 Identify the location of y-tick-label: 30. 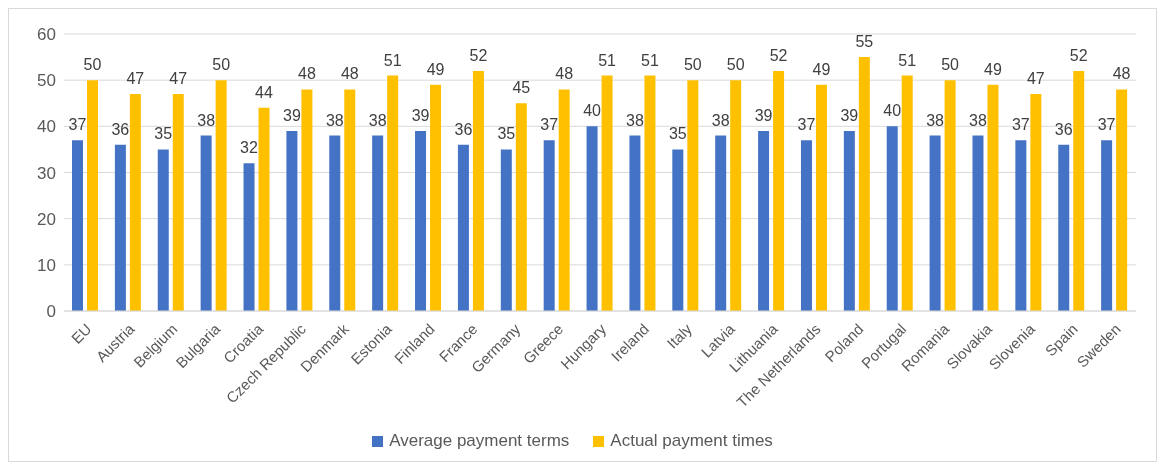
(46, 173).